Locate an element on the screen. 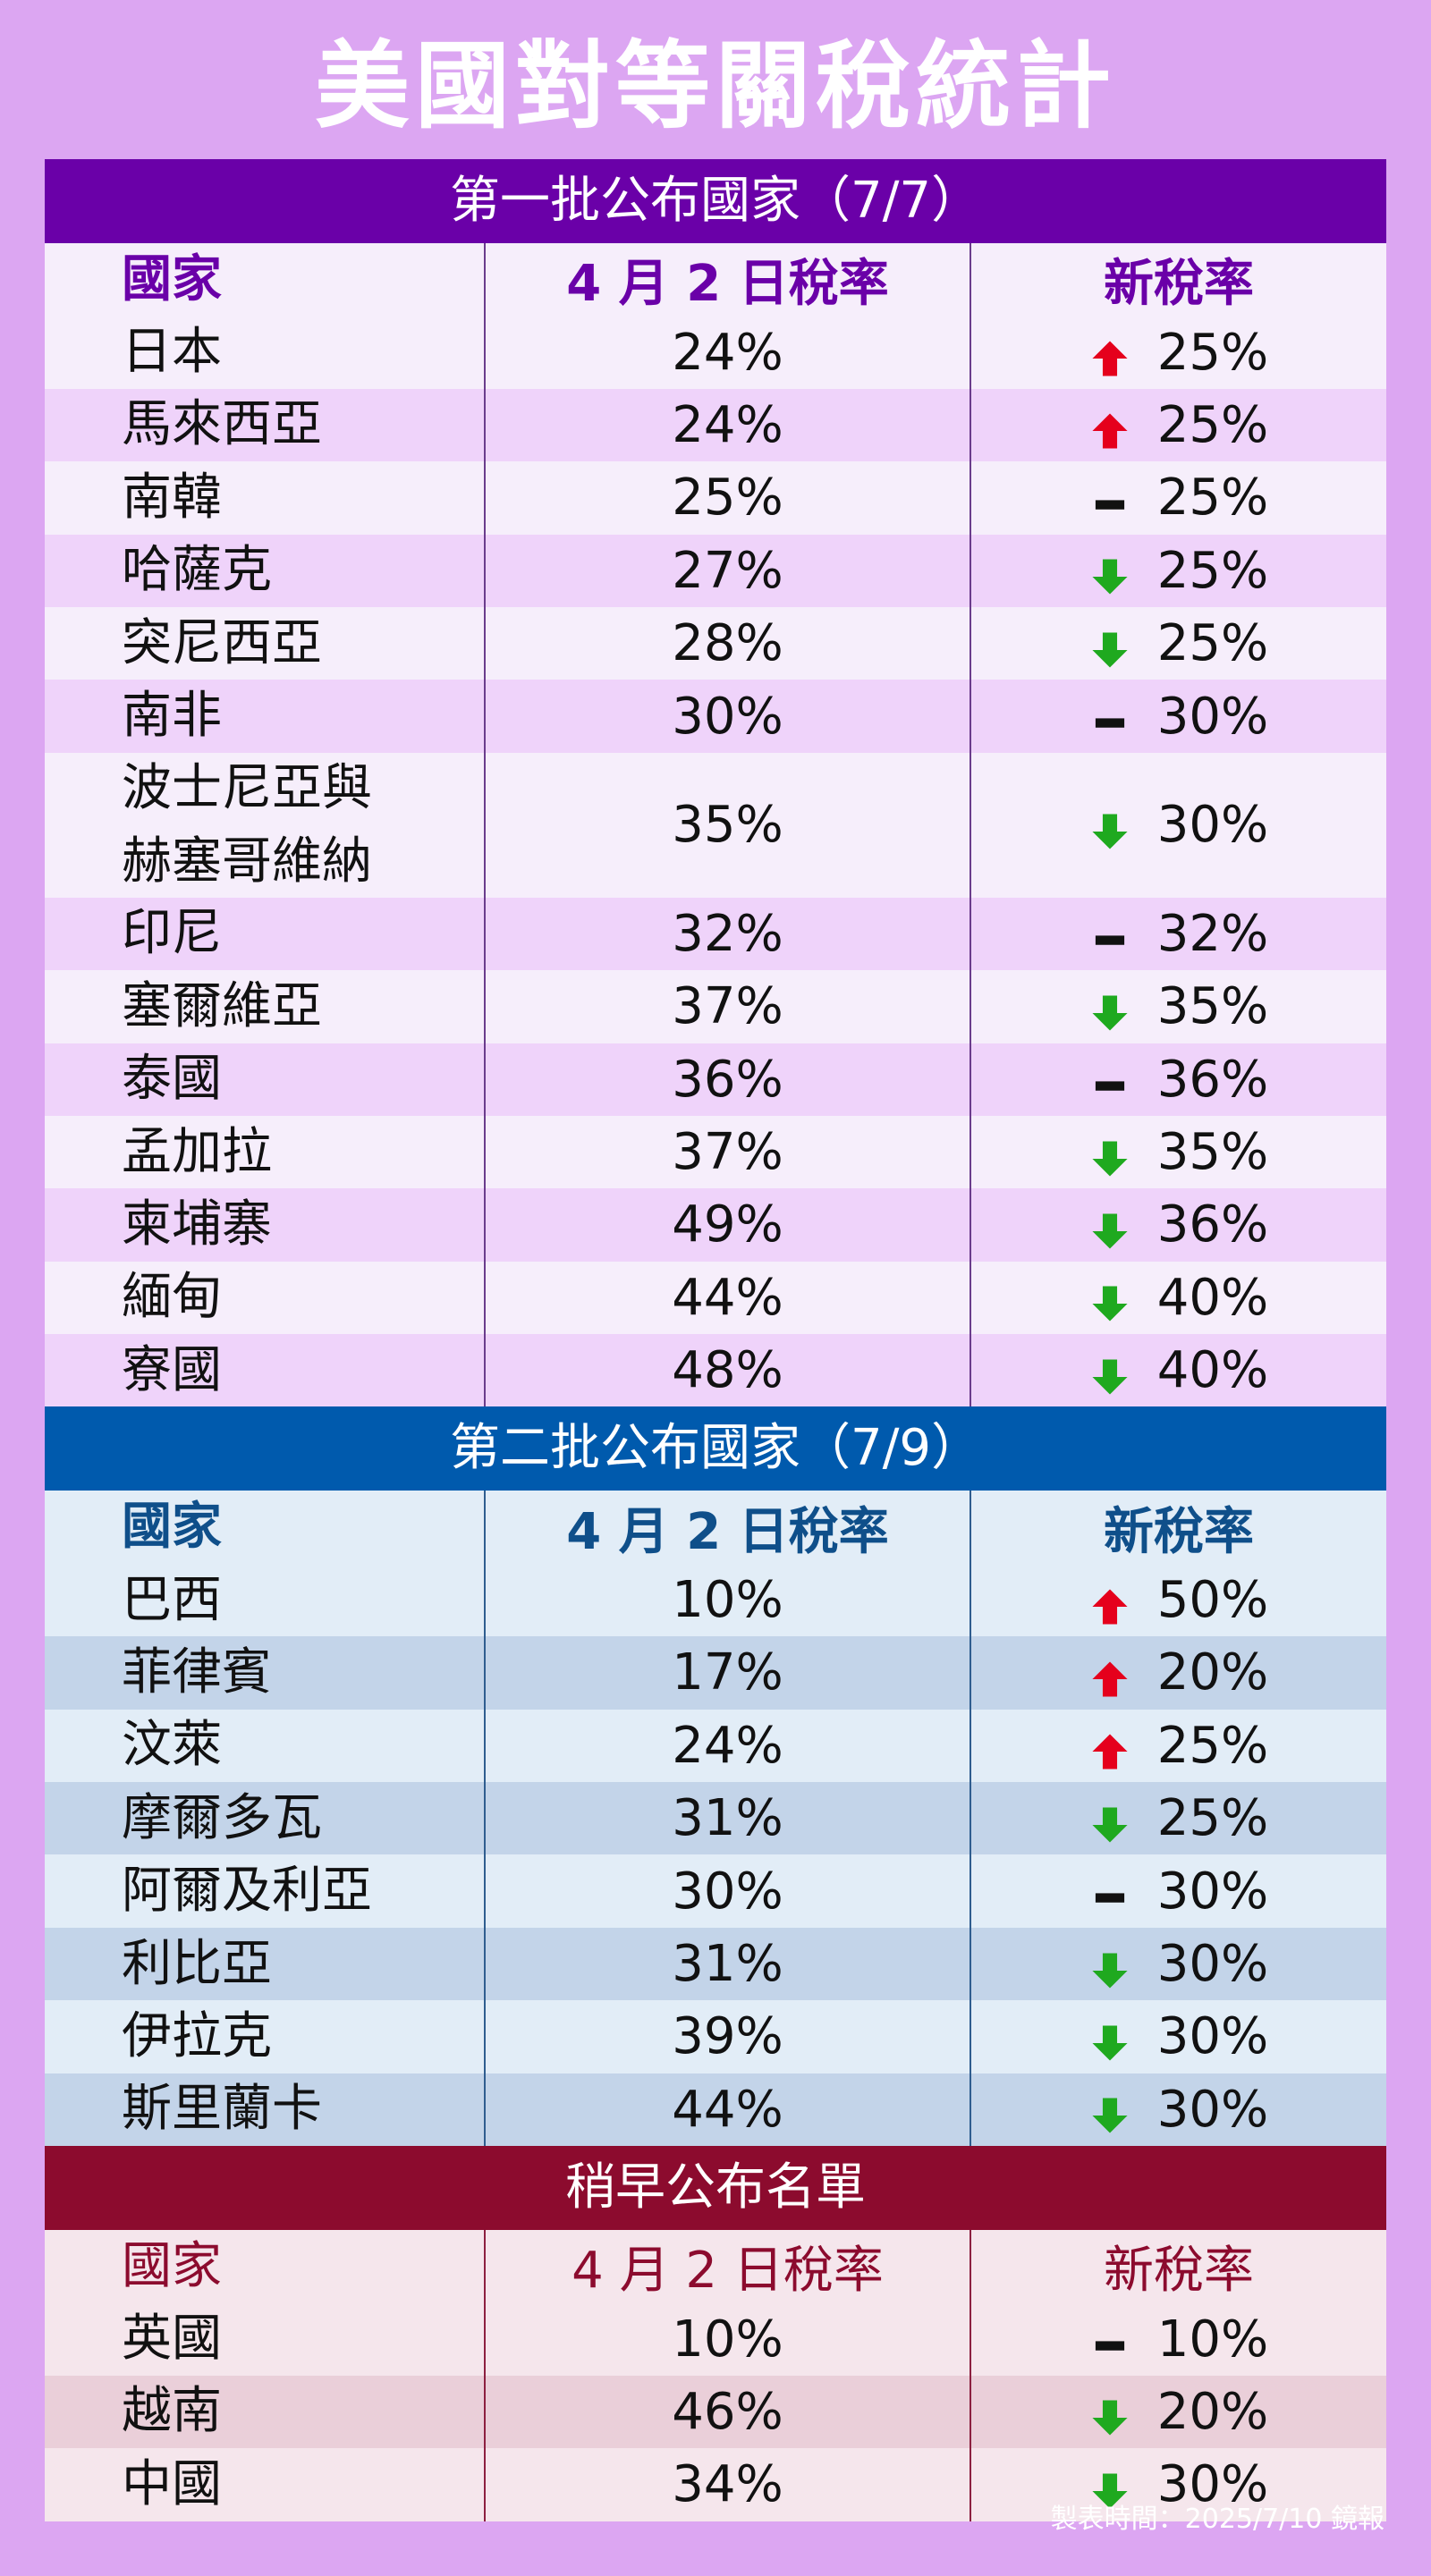 This screenshot has height=2576, width=1431. country-cell: 突尼西亞 is located at coordinates (265, 643).